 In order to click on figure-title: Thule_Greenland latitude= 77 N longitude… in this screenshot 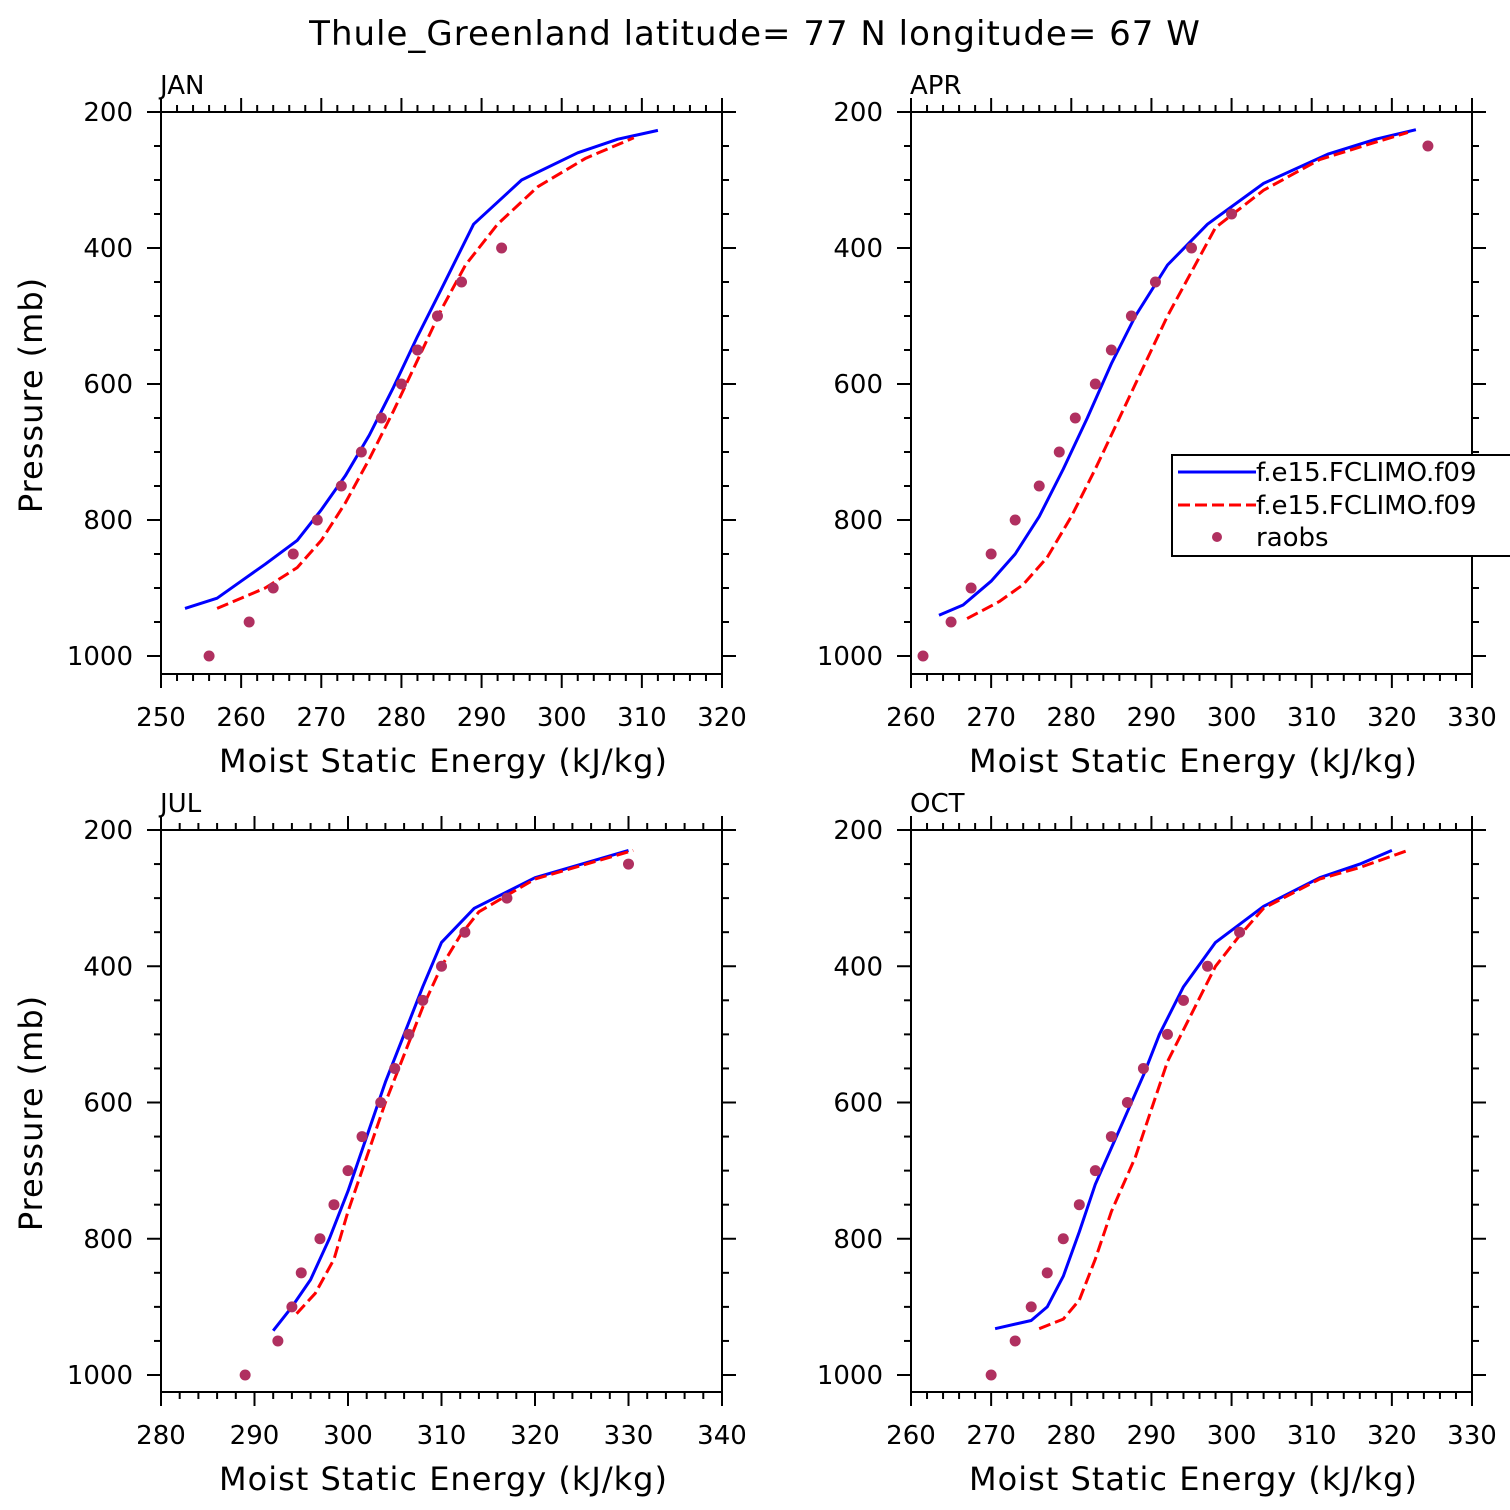, I will do `click(754, 34)`.